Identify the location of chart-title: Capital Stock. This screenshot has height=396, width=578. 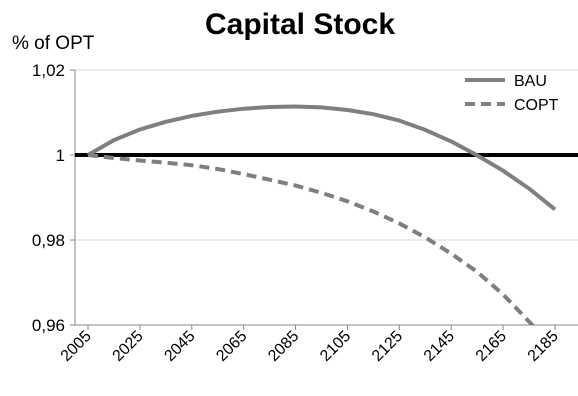
(300, 24).